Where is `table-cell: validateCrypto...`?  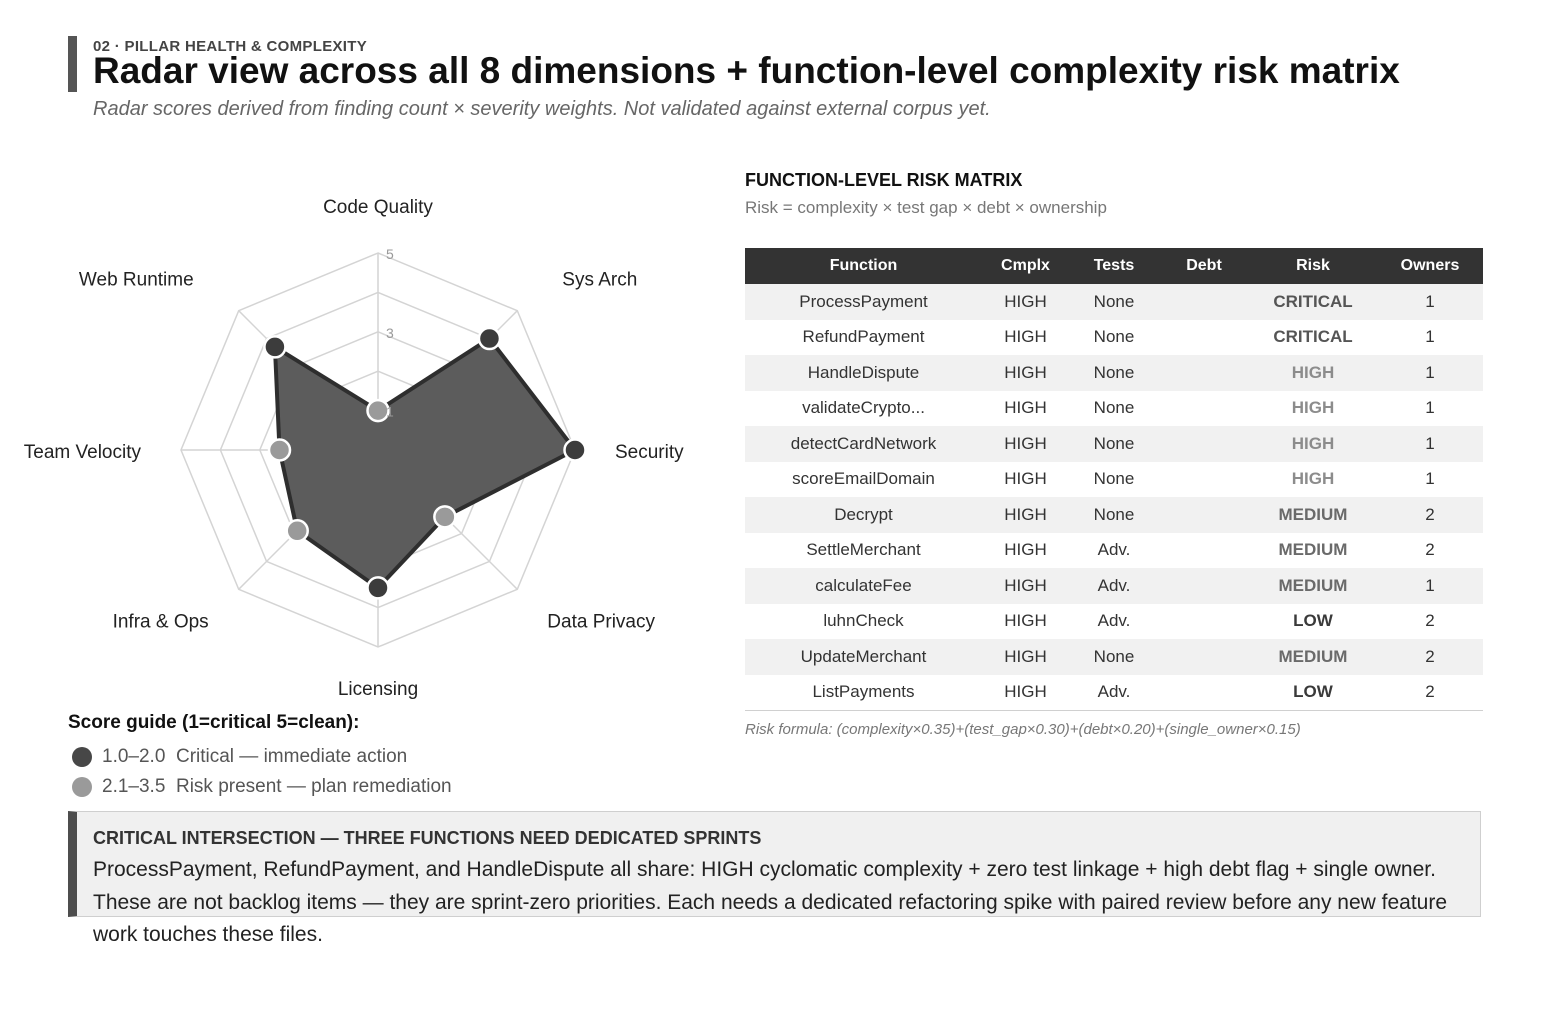 table-cell: validateCrypto... is located at coordinates (863, 408).